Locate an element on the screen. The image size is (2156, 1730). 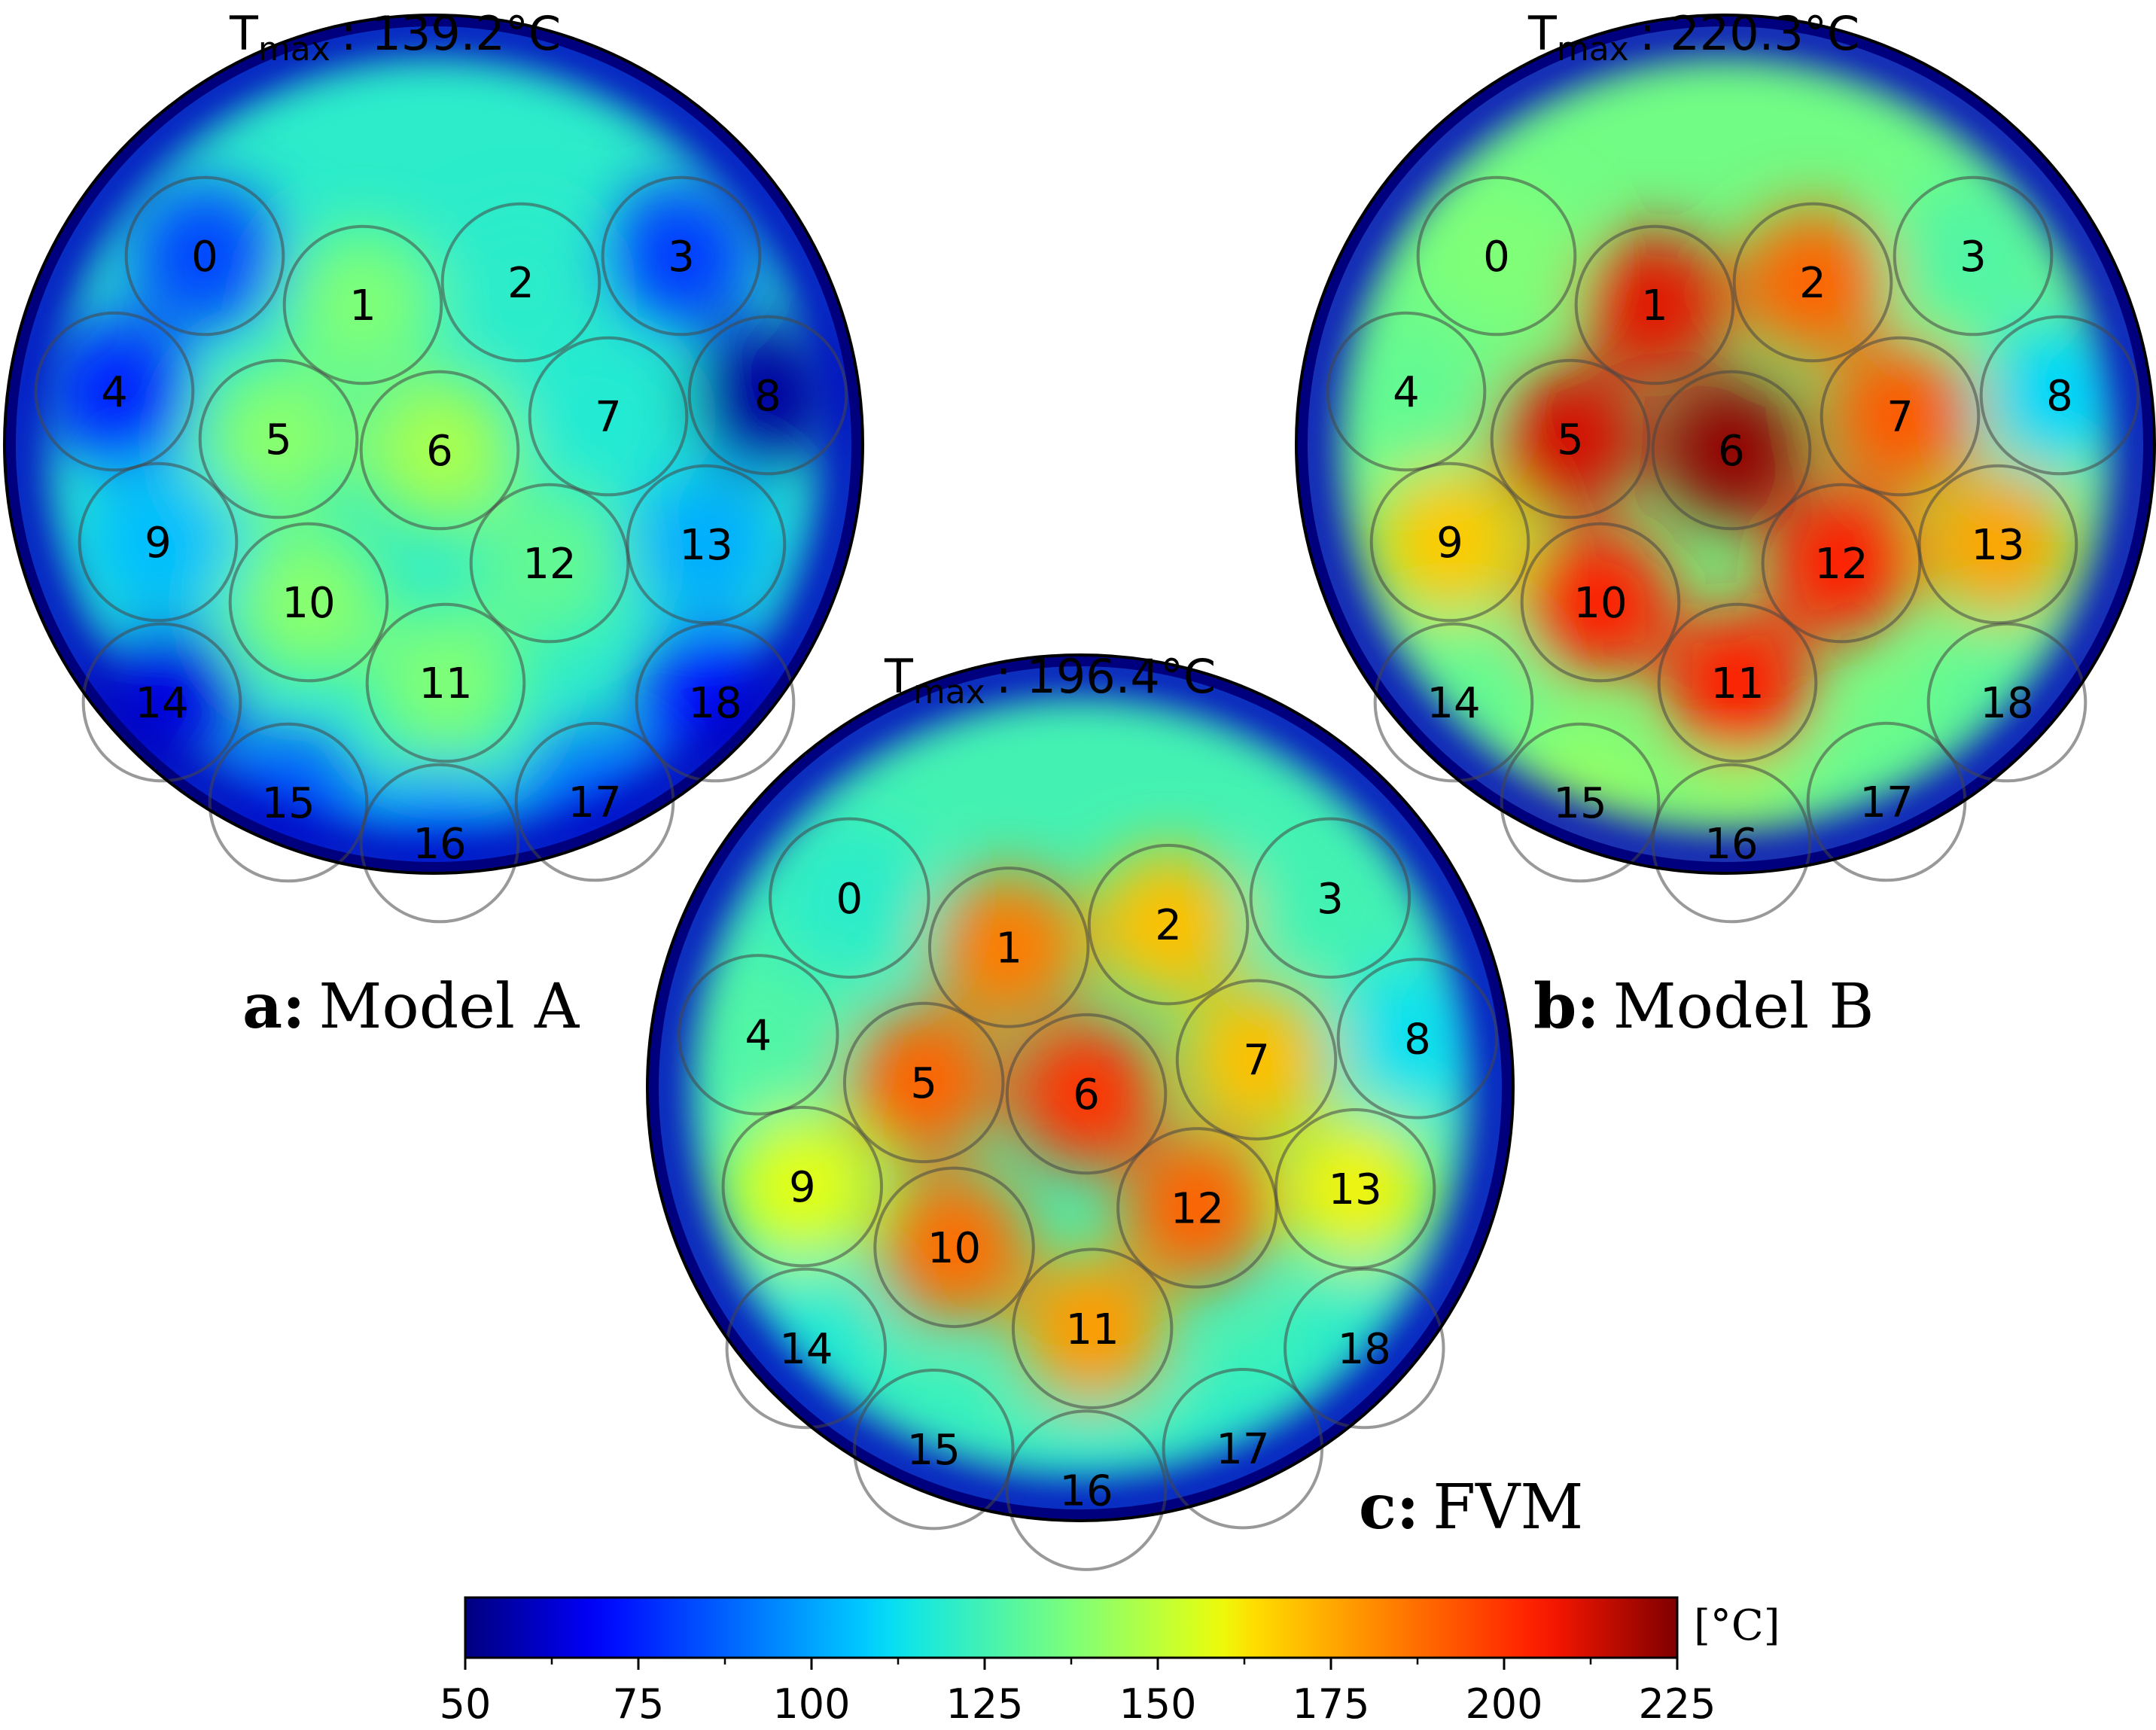
rod-11-label: 11 is located at coordinates (446, 683).